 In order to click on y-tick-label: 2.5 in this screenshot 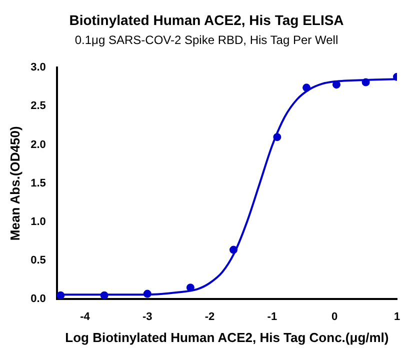, I will do `click(38, 106)`.